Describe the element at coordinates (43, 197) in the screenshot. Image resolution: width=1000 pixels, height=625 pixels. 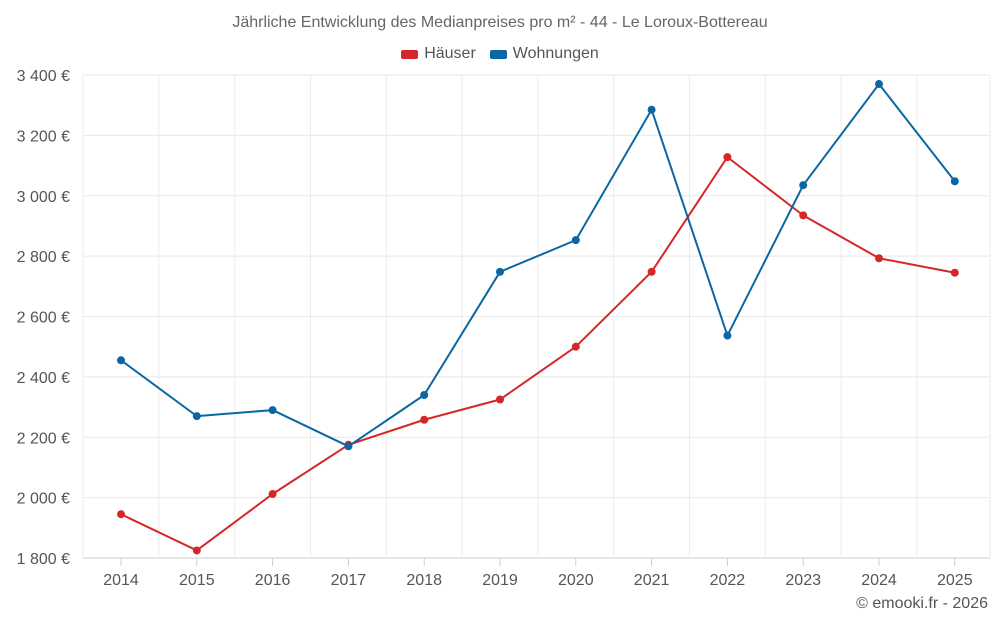
I see `y-tick-label: 3 000 €` at that location.